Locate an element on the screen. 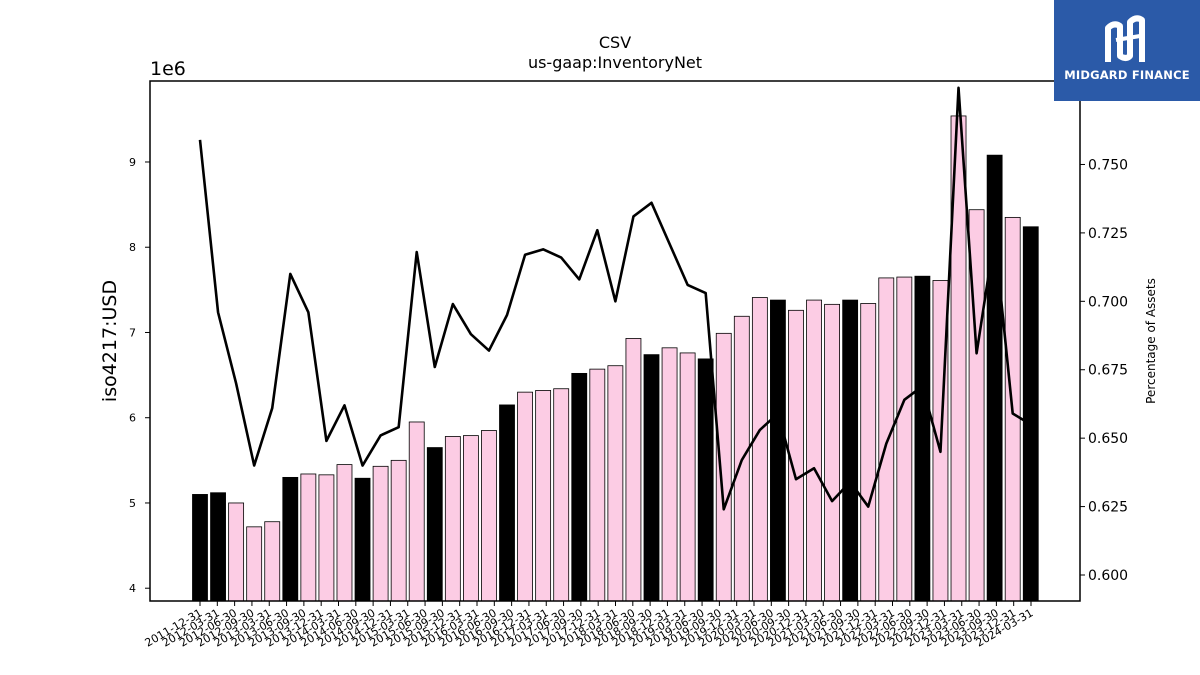  y2-tick-label: 0.600 is located at coordinates (1108, 576).